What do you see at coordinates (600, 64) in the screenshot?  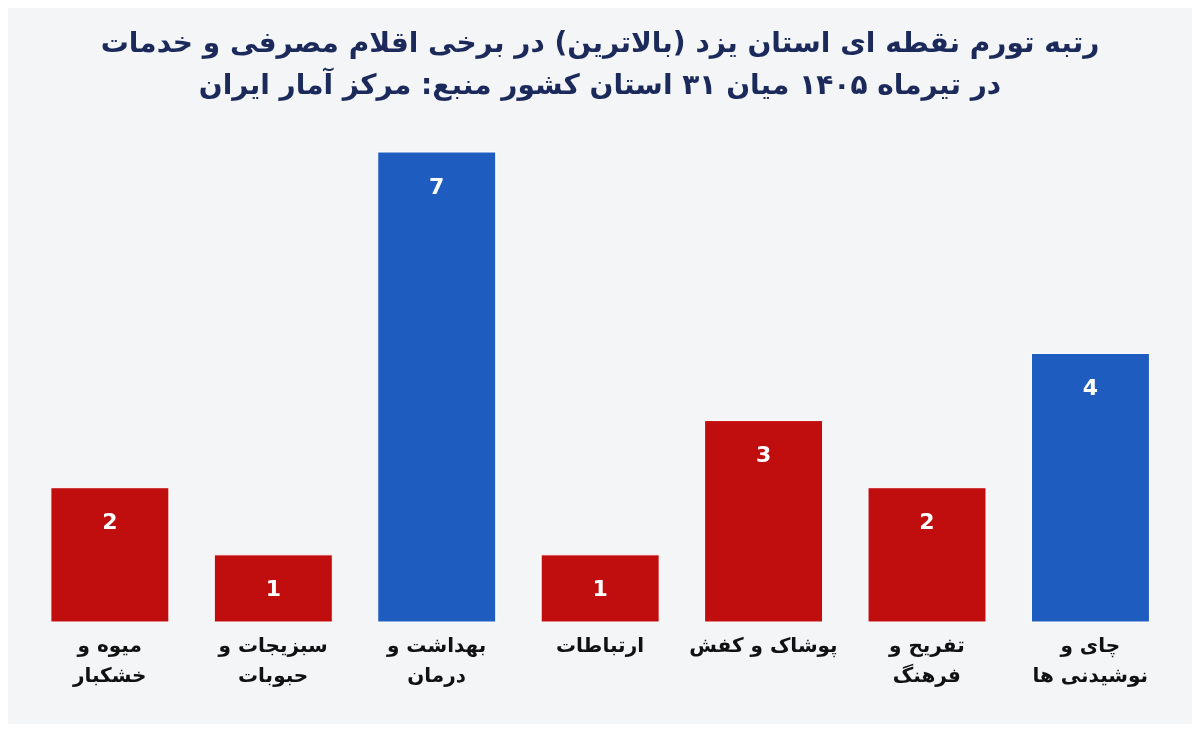 I see `chart-title: رتبه تورم نقطه ای استان یزد (بالاترین) در برخی اقلام مصرفی و خدمات در تیرماه ۱۴۰۵ میان ۳۱ استان کشور منبع: مرکز آمار ایران` at bounding box center [600, 64].